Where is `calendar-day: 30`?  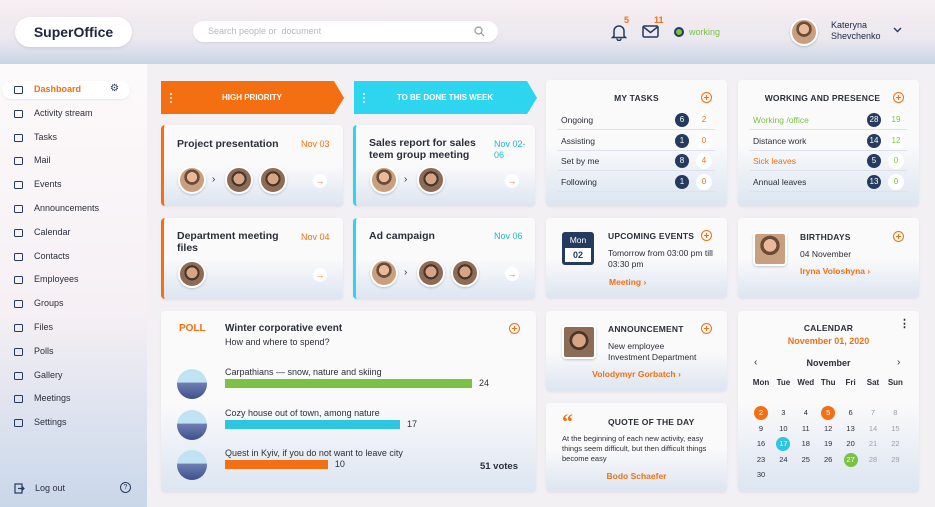
calendar-day: 30 is located at coordinates (761, 475).